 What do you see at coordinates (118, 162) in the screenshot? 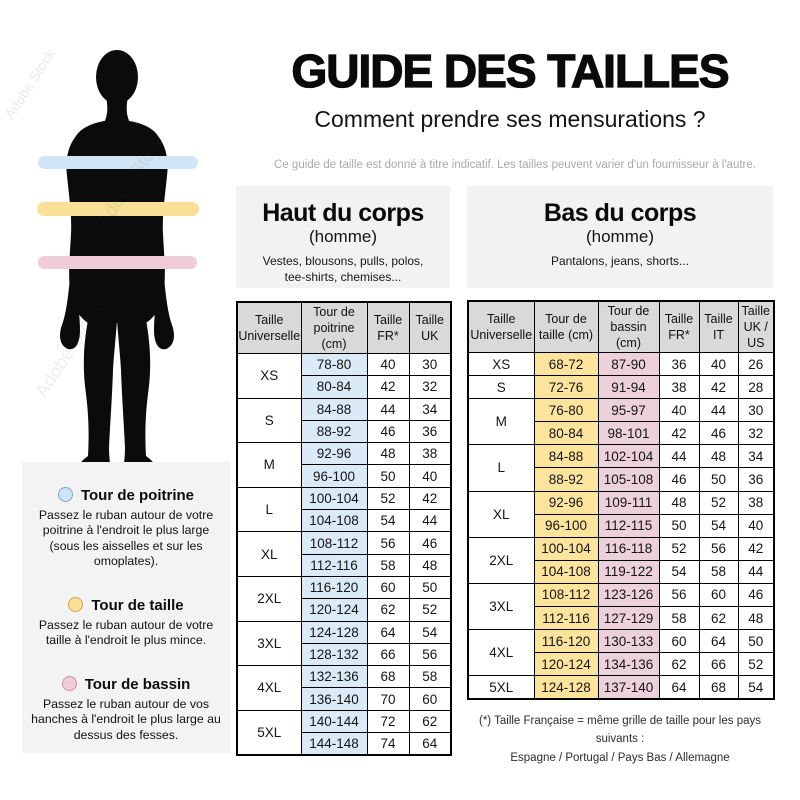
I see `measurement-band-chest` at bounding box center [118, 162].